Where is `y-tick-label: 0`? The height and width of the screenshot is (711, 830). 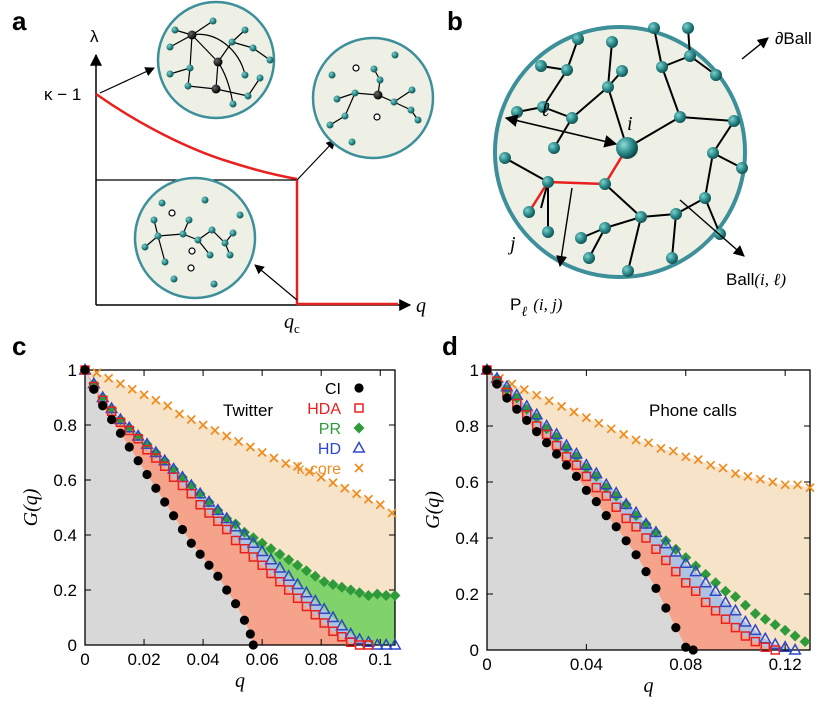
y-tick-label: 0 is located at coordinates (474, 650).